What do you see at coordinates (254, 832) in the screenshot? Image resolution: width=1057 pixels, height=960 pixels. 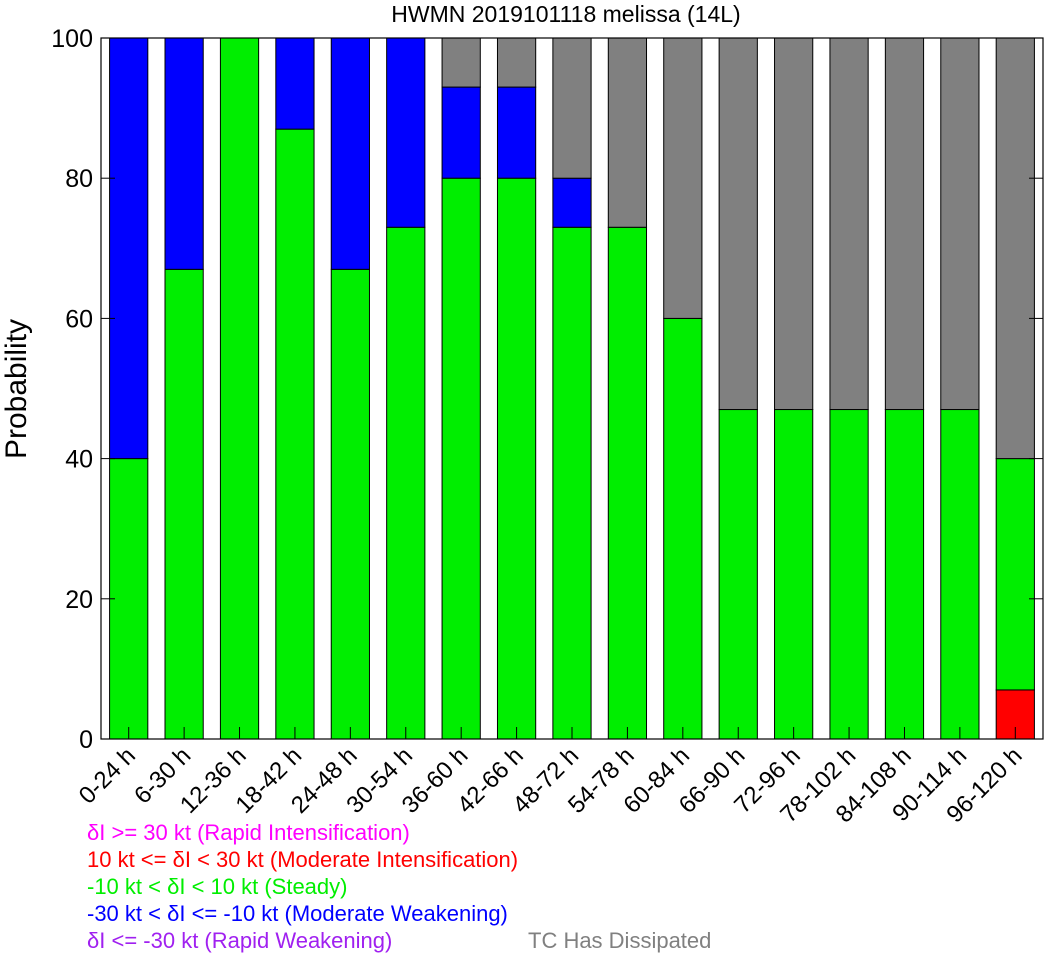 I see `legend-text: I >= 30 kt (Rapid Intensification)` at bounding box center [254, 832].